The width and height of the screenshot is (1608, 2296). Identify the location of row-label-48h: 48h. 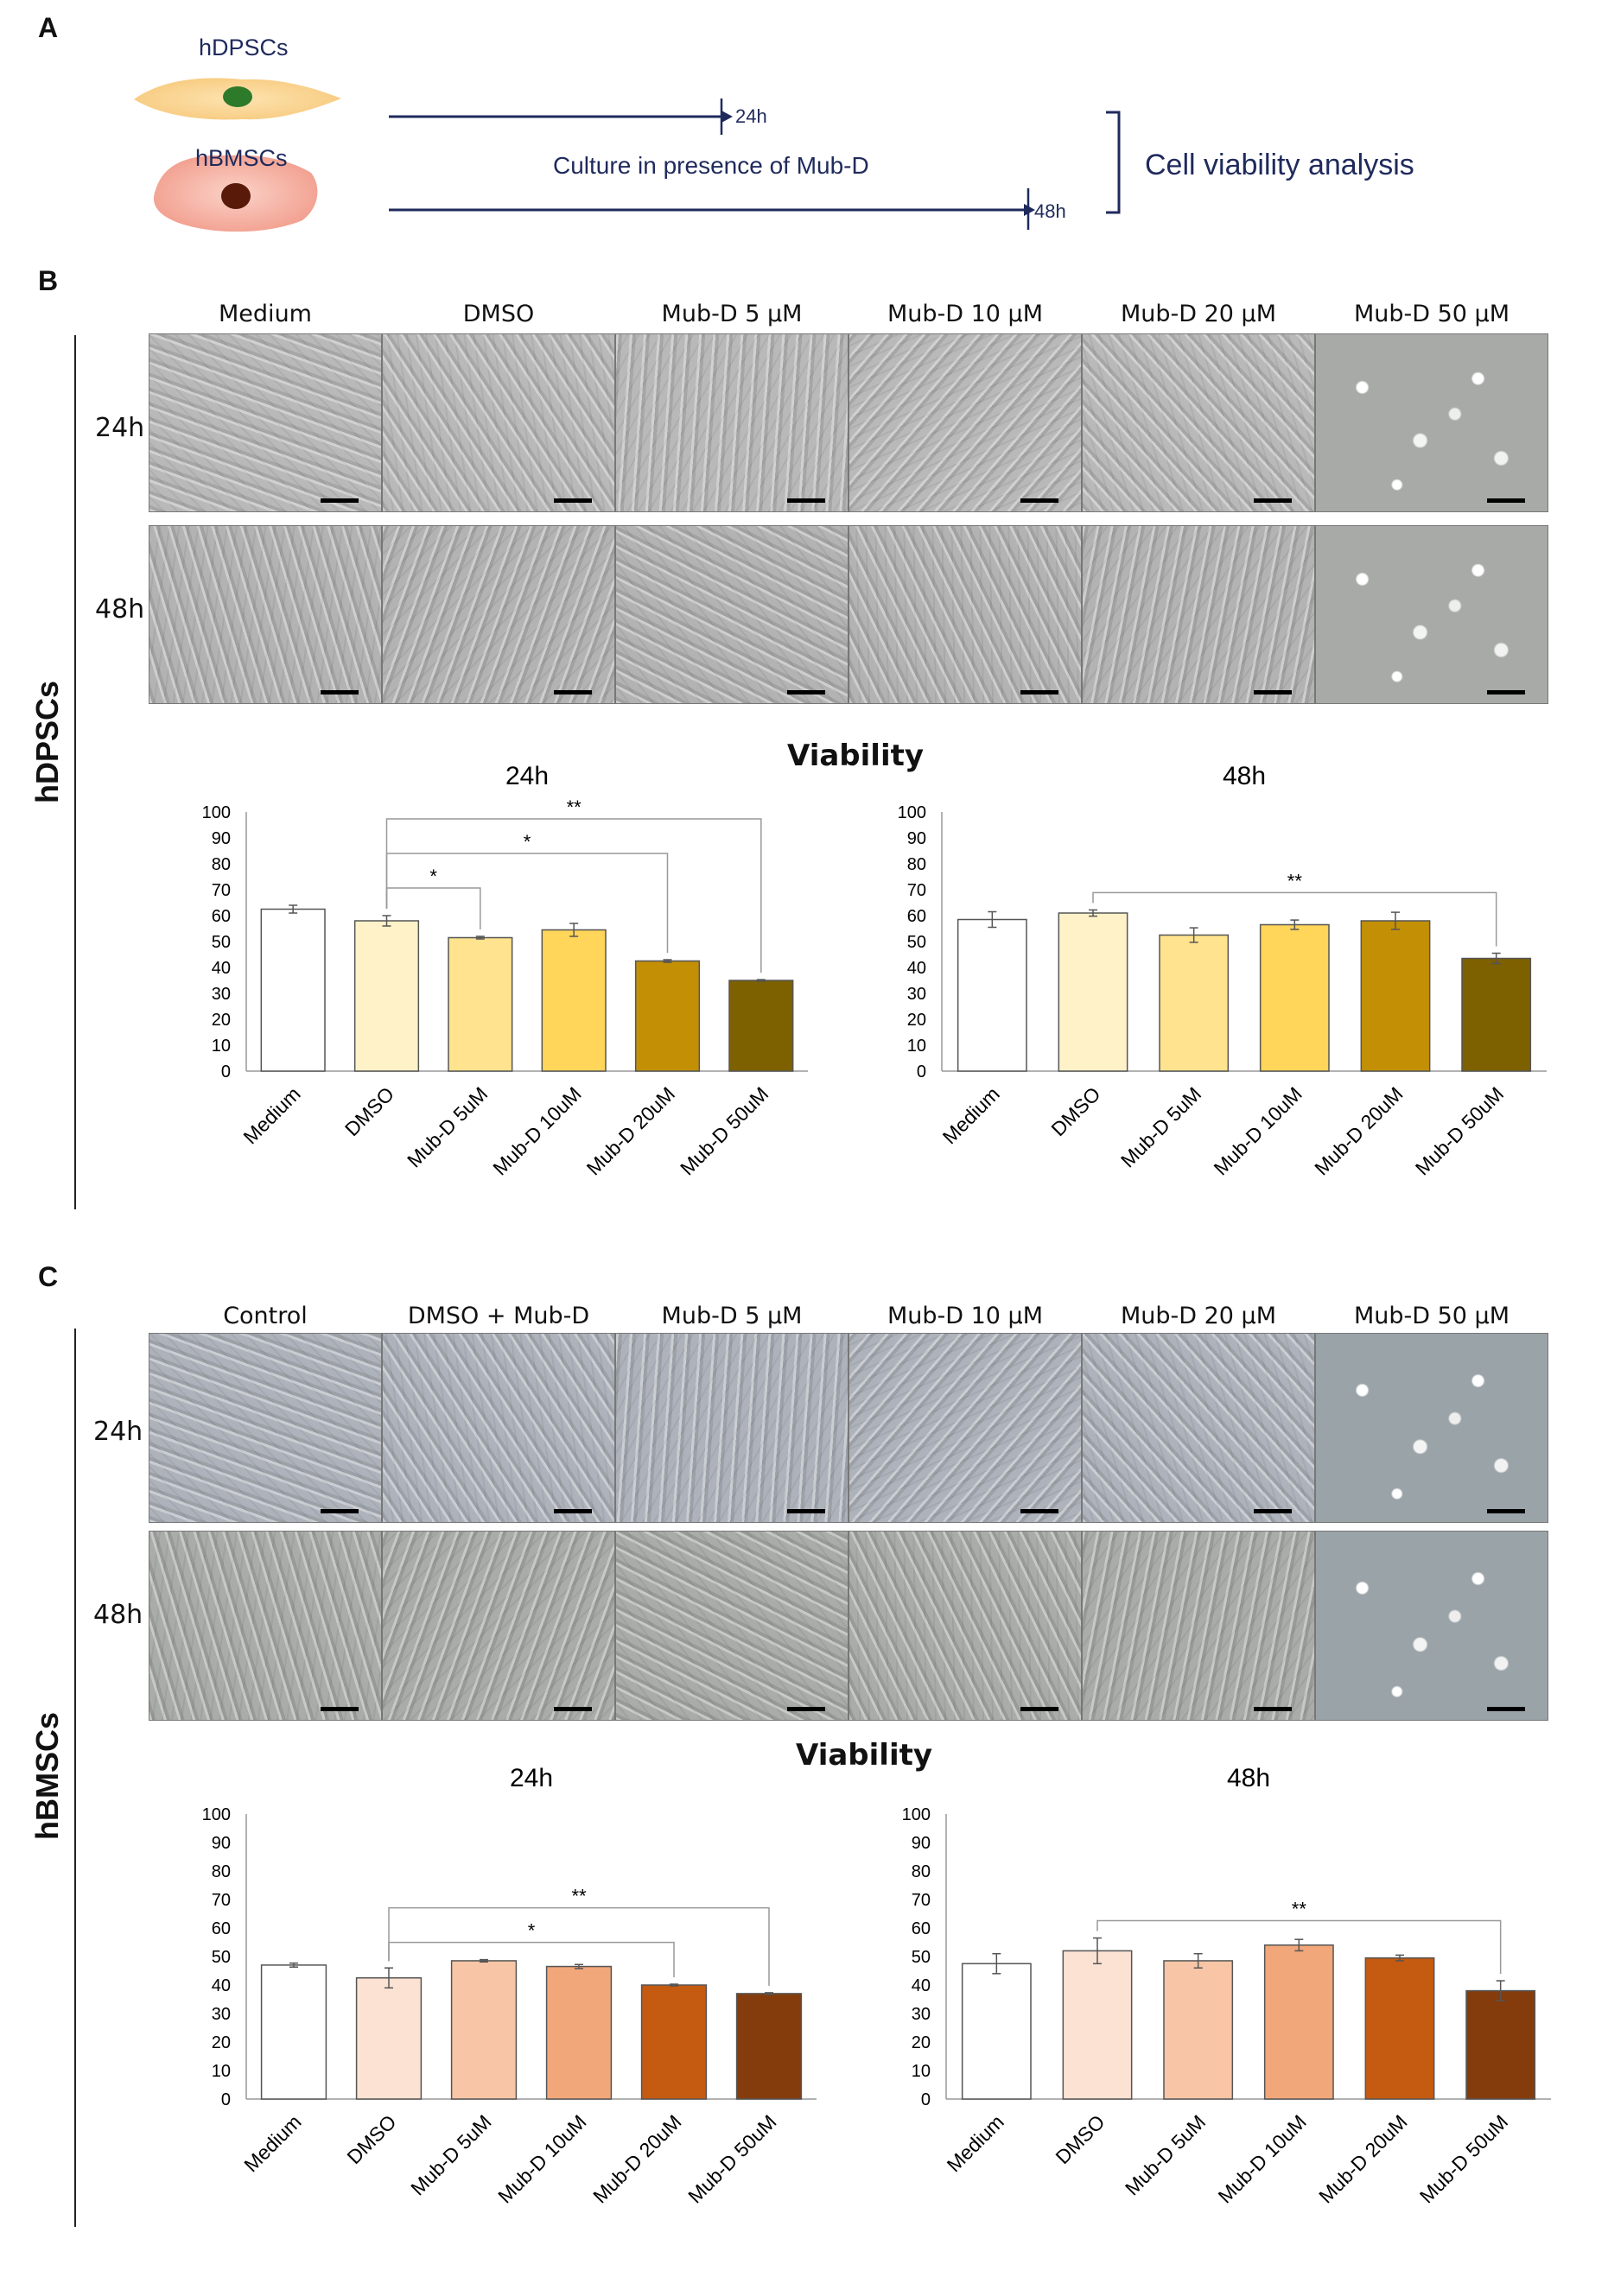
(120, 609).